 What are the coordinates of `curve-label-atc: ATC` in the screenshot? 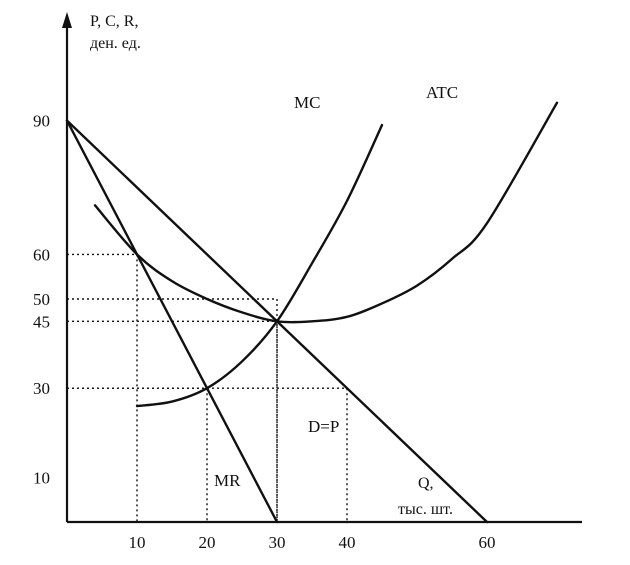 It's located at (442, 92).